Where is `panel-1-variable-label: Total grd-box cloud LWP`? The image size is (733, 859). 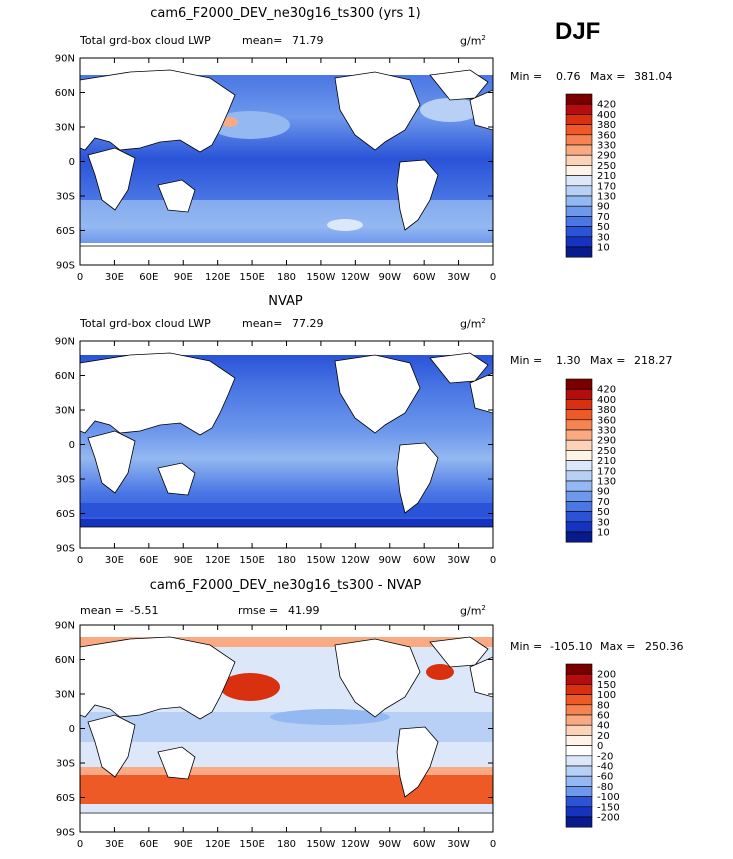 panel-1-variable-label: Total grd-box cloud LWP is located at coordinates (145, 40).